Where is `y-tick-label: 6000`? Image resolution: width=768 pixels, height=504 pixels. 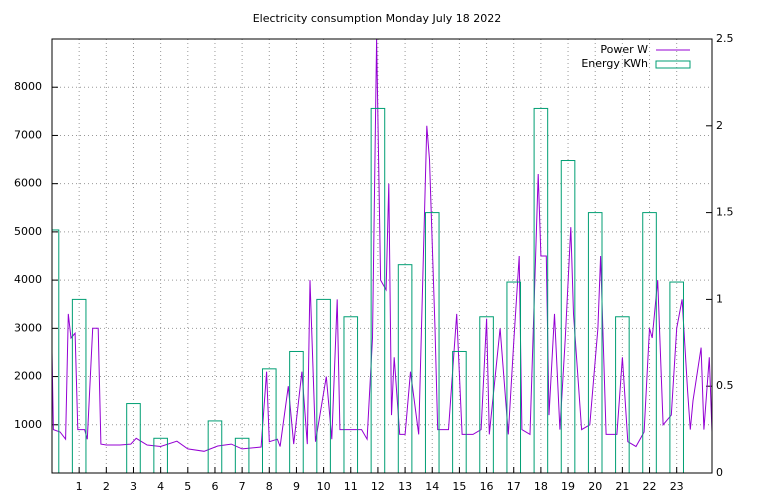
y-tick-label: 6000 is located at coordinates (28, 183).